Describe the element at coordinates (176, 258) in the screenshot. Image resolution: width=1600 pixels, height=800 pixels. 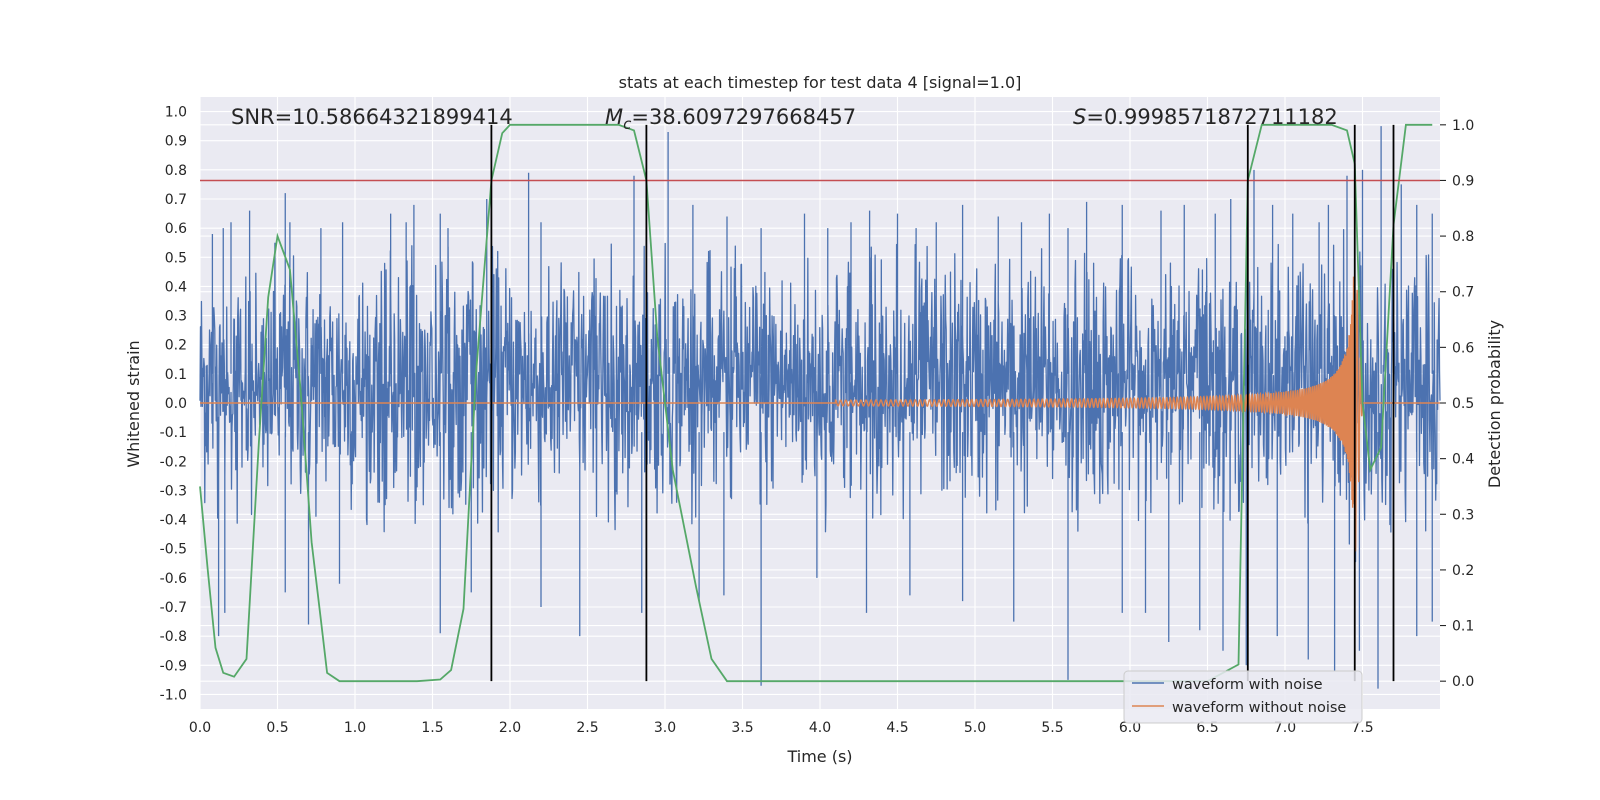
I see `y-tick-label-0.5: 0.5` at that location.